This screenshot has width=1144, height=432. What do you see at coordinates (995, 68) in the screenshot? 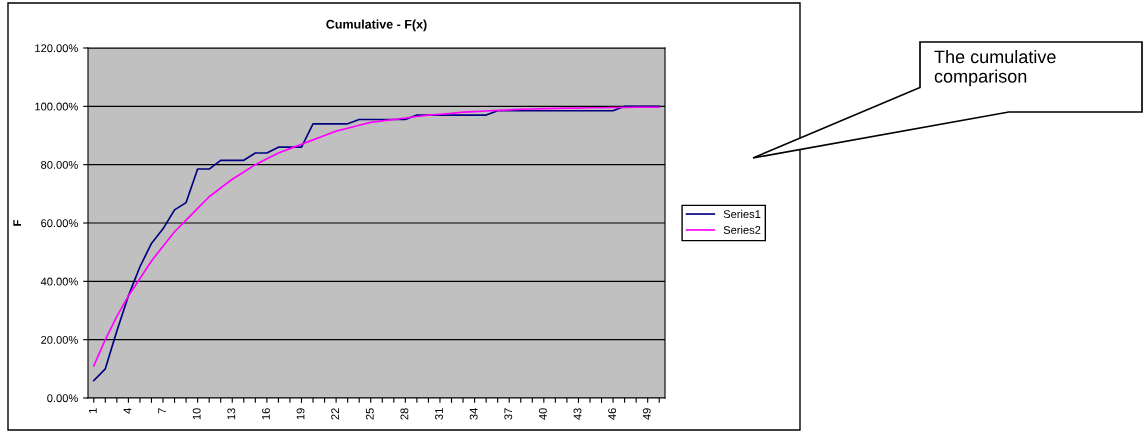
I see `text: The cumulative comparison` at bounding box center [995, 68].